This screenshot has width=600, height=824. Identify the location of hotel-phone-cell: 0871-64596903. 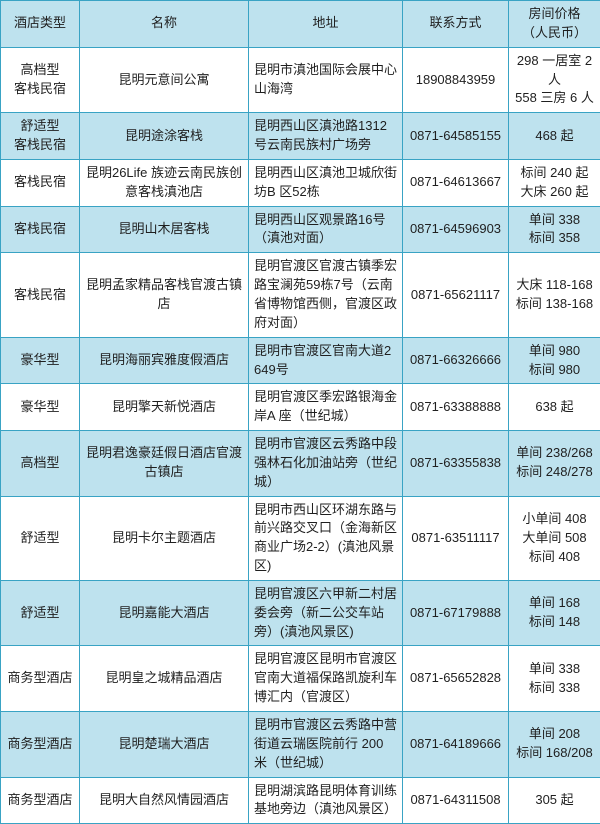
(456, 229).